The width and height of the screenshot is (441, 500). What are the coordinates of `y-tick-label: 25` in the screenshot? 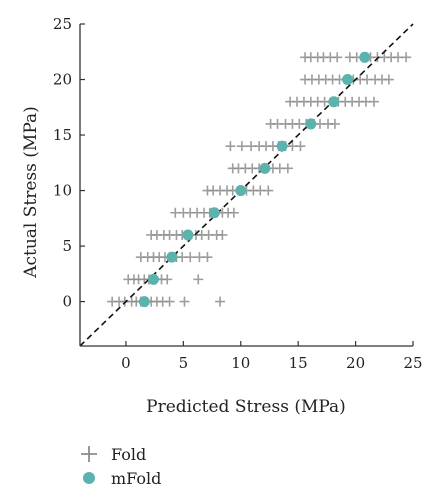 It's located at (62, 24).